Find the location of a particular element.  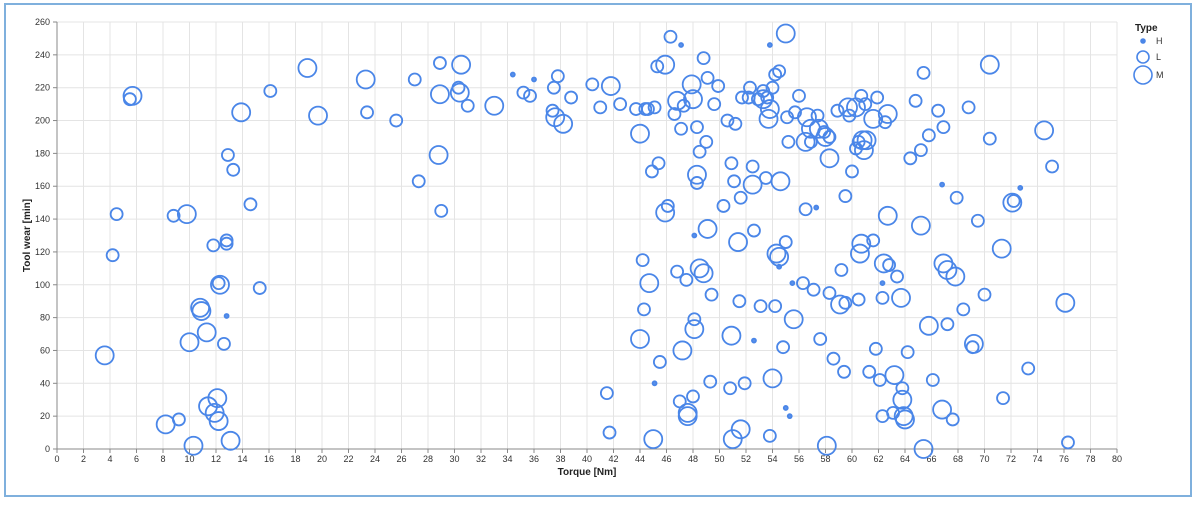

x-tick-label: 28 is located at coordinates (428, 459).